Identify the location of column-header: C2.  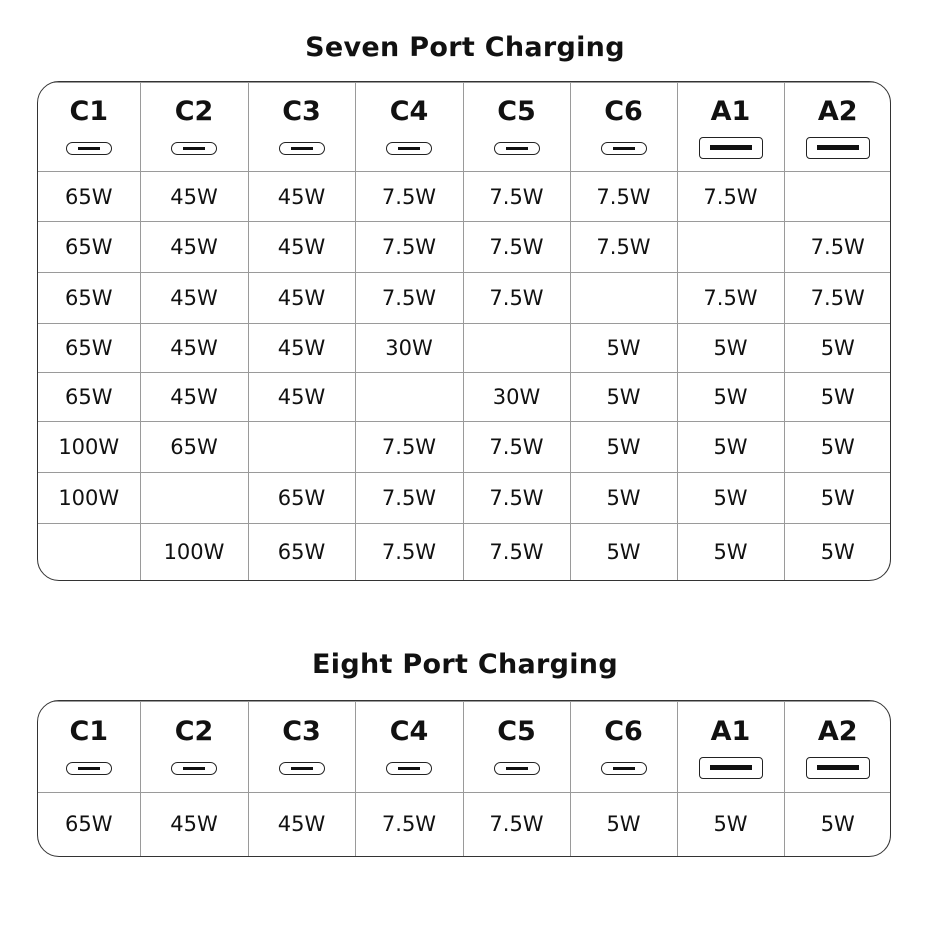
(194, 747).